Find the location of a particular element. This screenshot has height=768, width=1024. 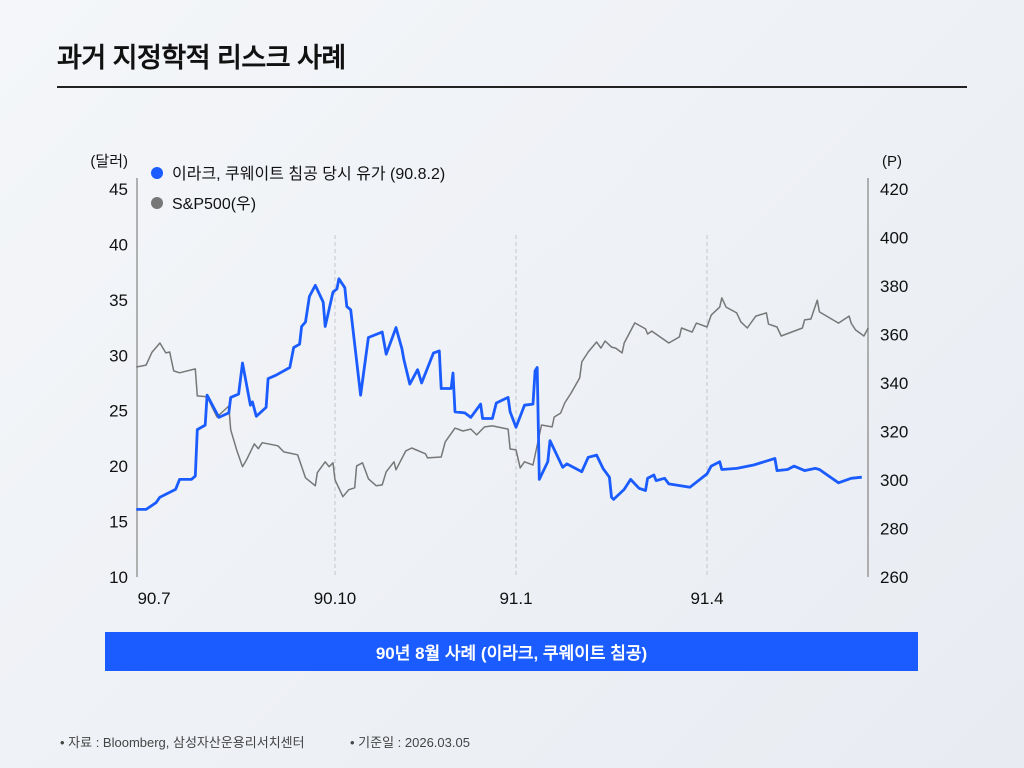

y-left-tick-label: 40 is located at coordinates (118, 244).